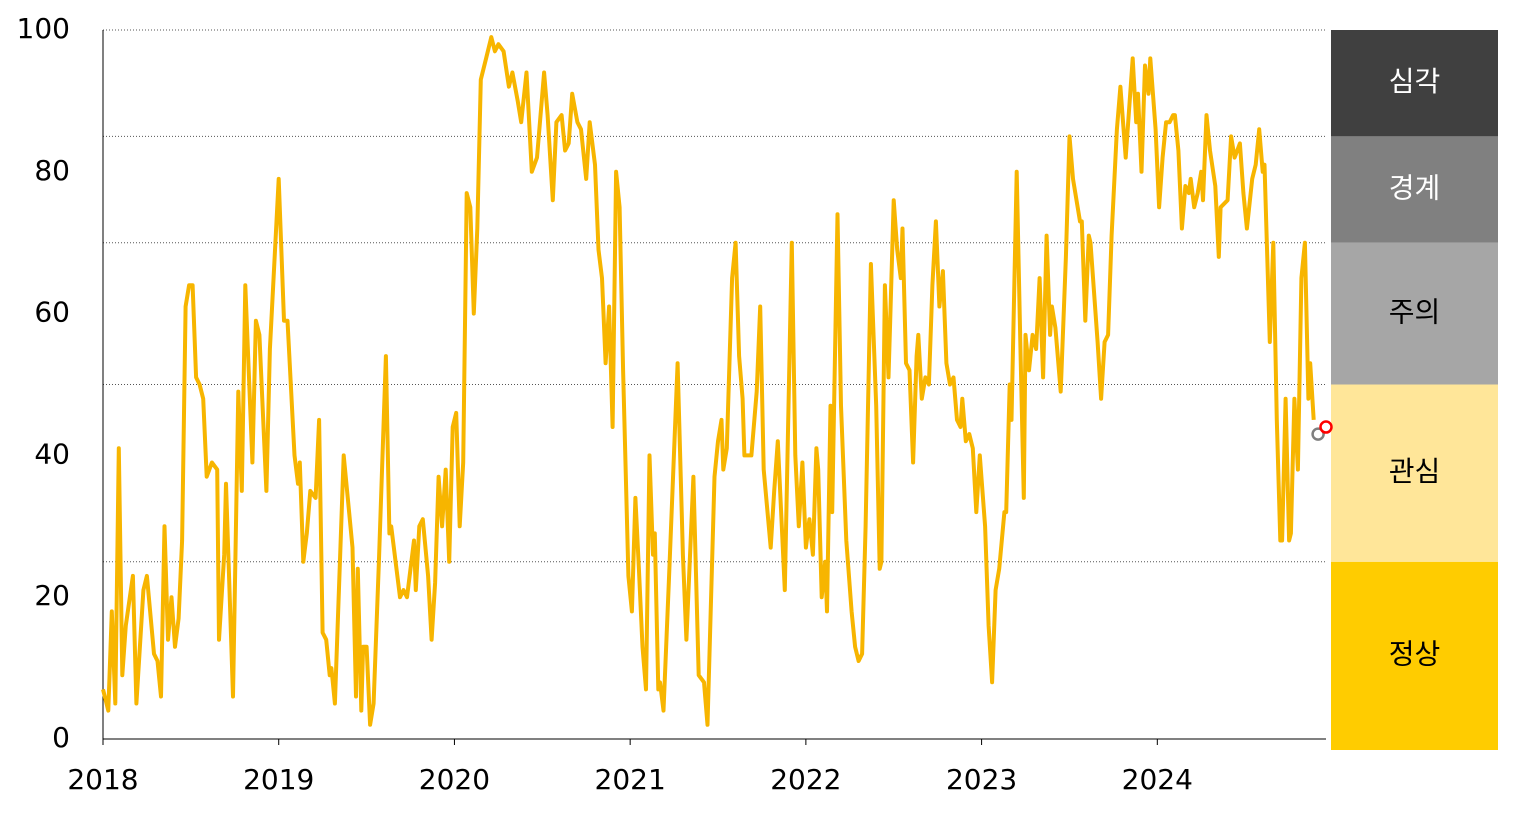 The image size is (1522, 814). Describe the element at coordinates (805, 779) in the screenshot. I see `x-tick-label: 2022` at that location.